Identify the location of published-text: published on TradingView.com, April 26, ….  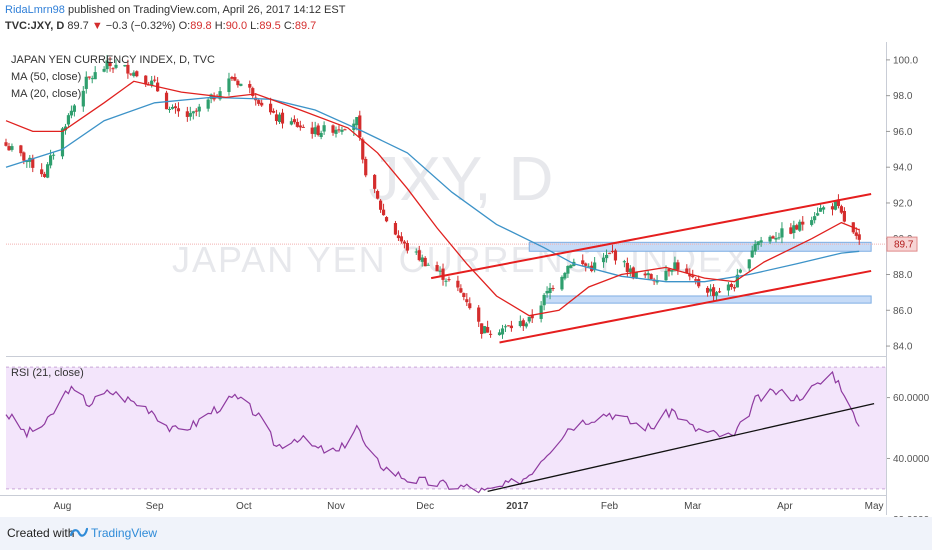
(206, 10).